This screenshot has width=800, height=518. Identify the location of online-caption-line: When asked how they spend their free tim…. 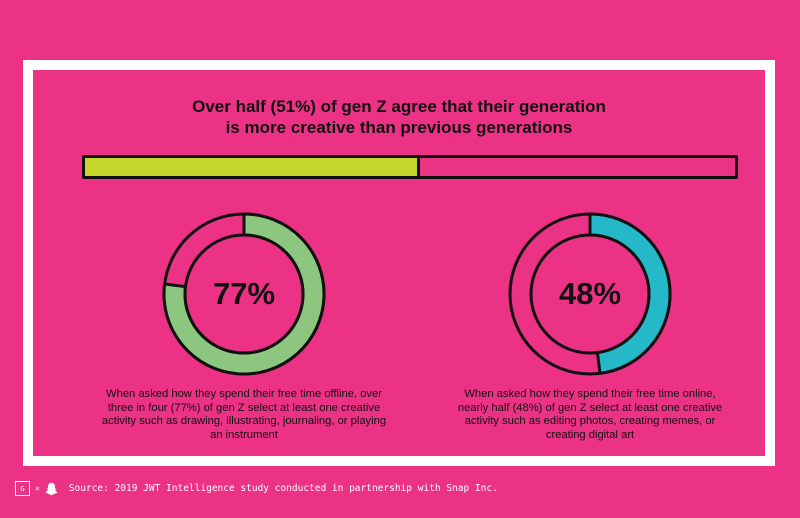
(590, 394).